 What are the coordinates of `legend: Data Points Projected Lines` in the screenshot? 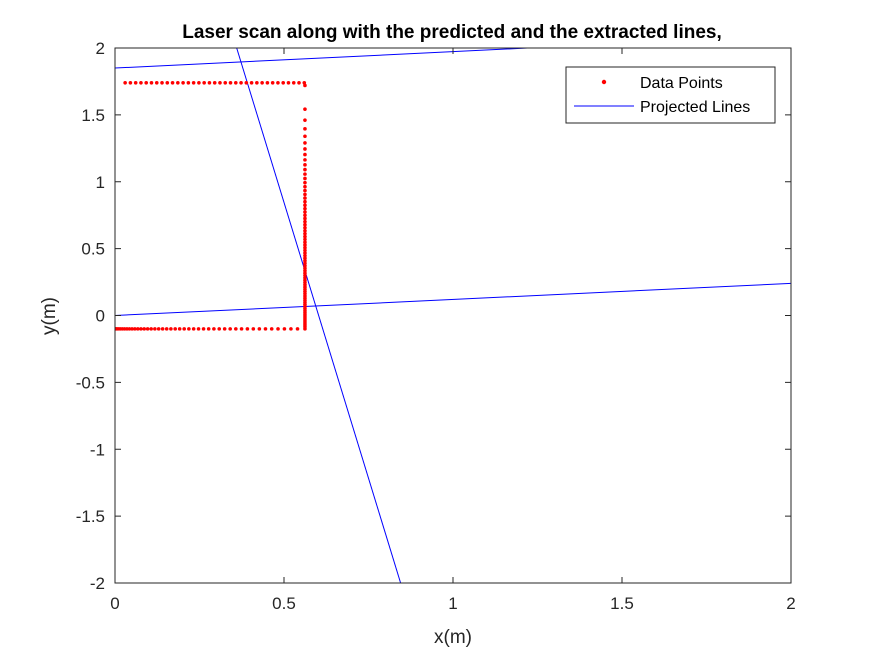 It's located at (670, 95).